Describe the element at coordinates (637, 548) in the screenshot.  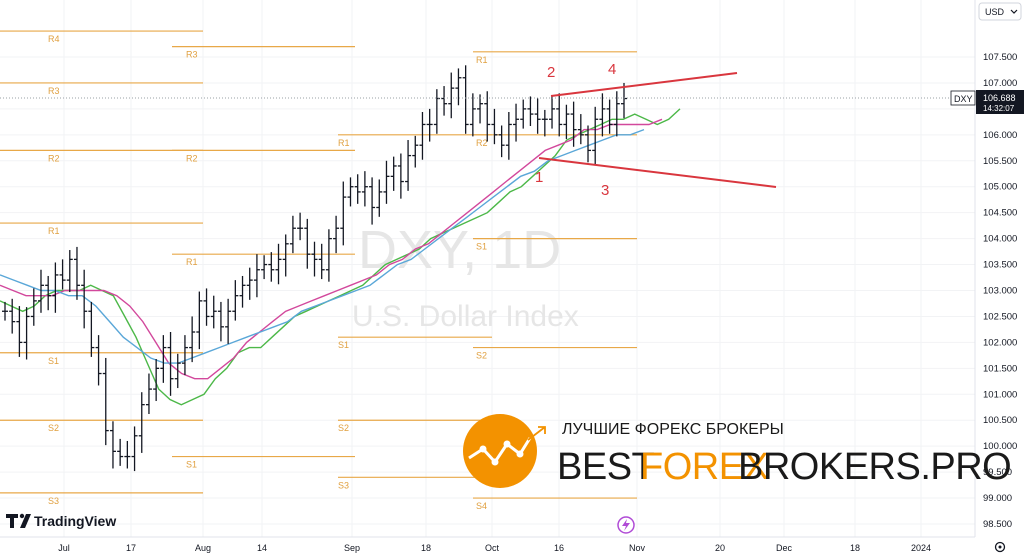
I see `x-tick-label: Nov` at that location.